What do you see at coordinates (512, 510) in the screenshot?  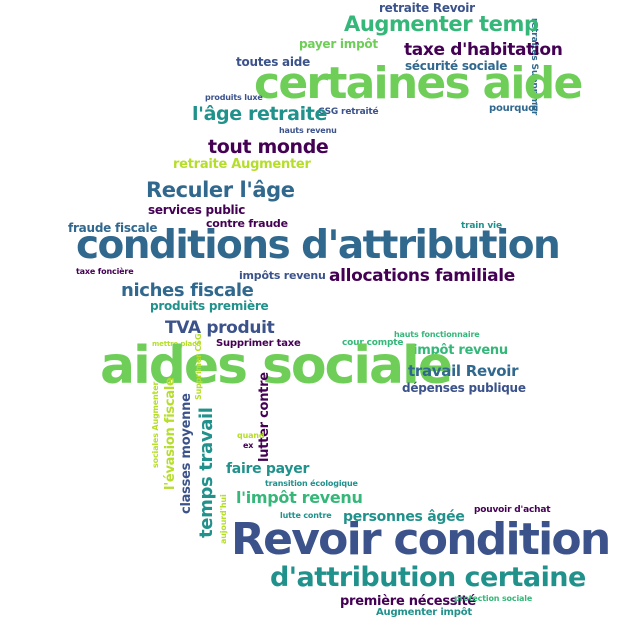 I see `word-pouvoir-achat: pouvoir d'achat` at bounding box center [512, 510].